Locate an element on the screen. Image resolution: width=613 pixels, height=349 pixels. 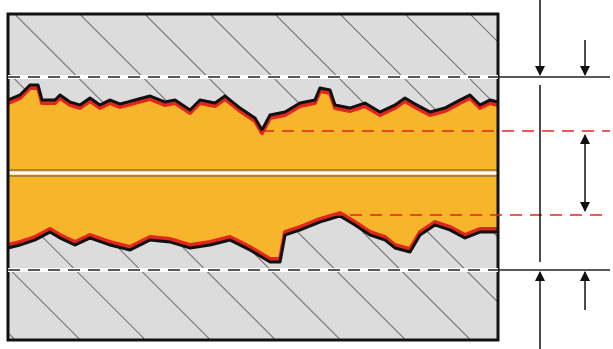
top-edge is located at coordinates (253, 107).